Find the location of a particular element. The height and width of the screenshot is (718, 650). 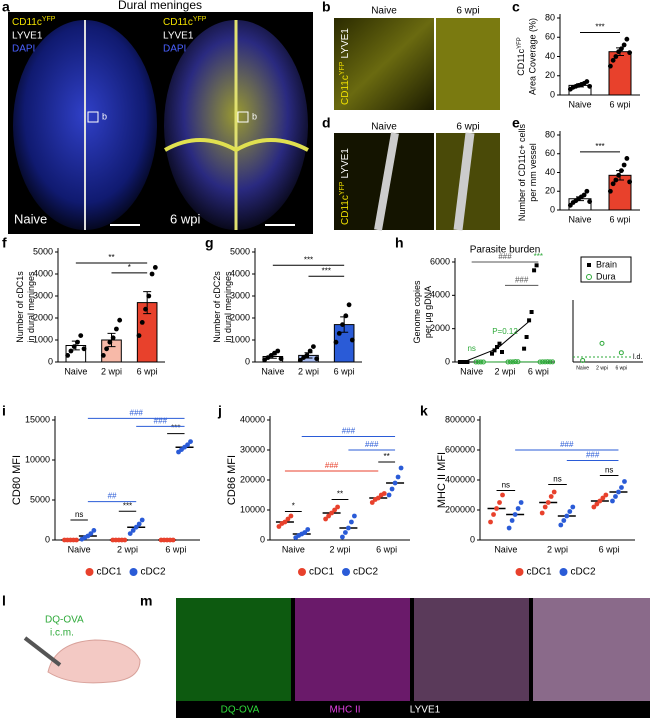

legend-marker is located at coordinates (133, 572).